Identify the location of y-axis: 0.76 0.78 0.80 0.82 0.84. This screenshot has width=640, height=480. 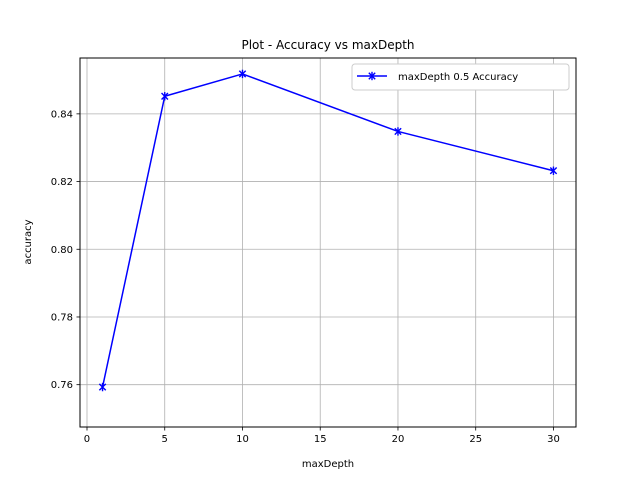
(65, 250).